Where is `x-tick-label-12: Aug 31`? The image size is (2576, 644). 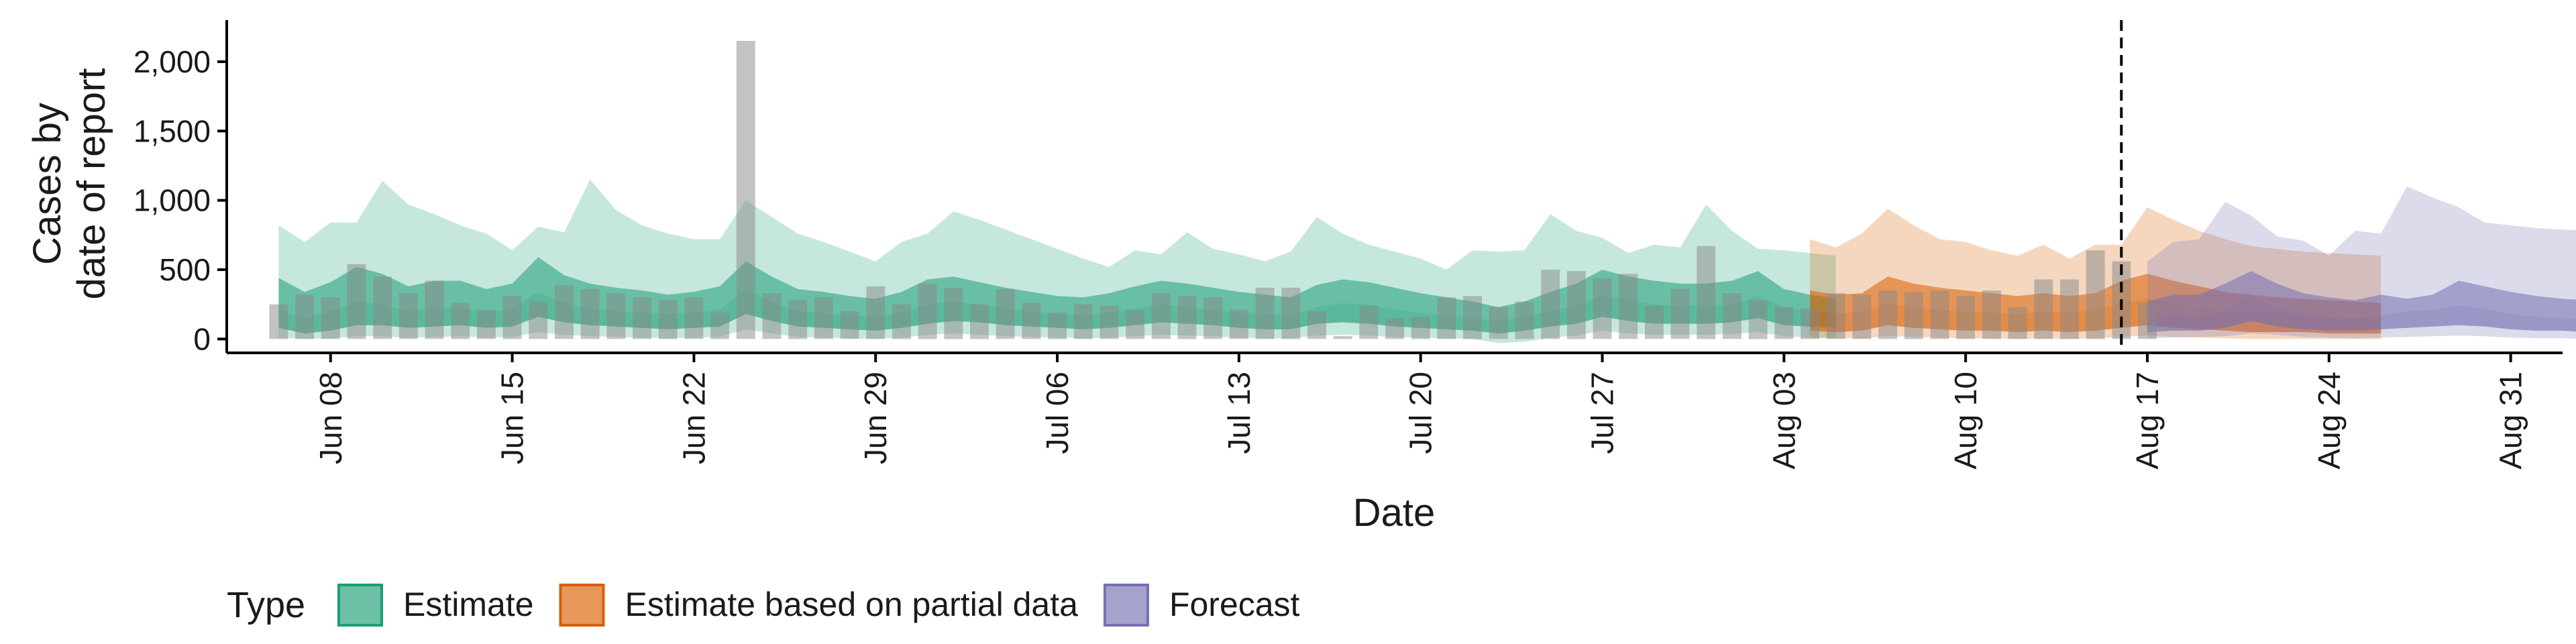 x-tick-label-12: Aug 31 is located at coordinates (2510, 421).